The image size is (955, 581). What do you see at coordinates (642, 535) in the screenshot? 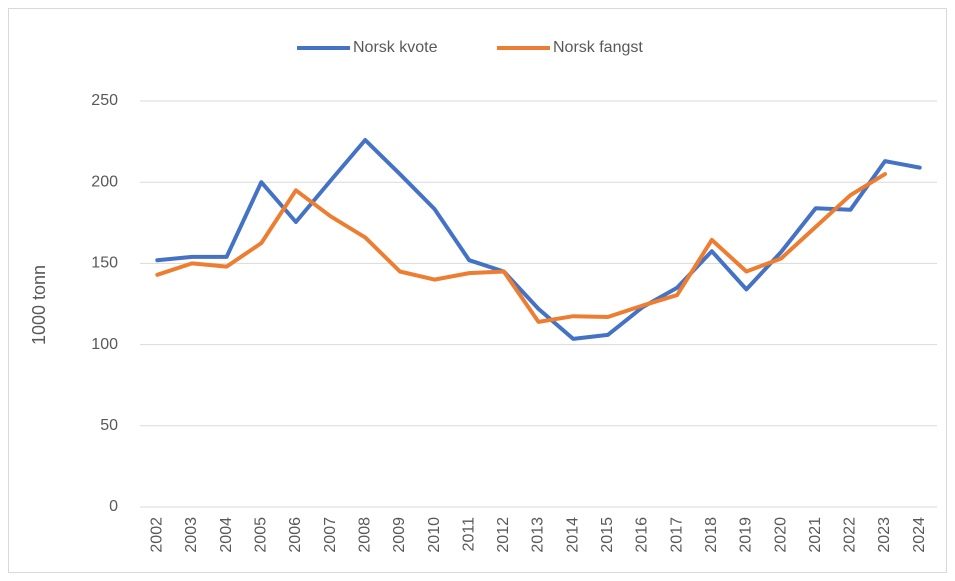
I see `x-tick-label: 2016` at bounding box center [642, 535].